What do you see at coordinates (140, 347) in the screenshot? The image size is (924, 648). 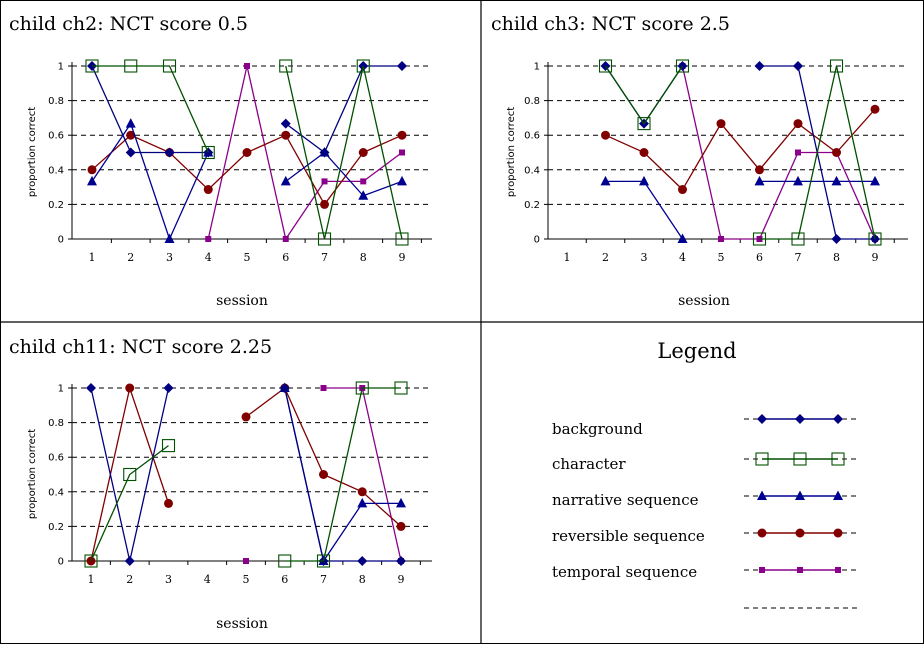 I see `panel-title-ch11: child ch11: NCT score 2.25` at bounding box center [140, 347].